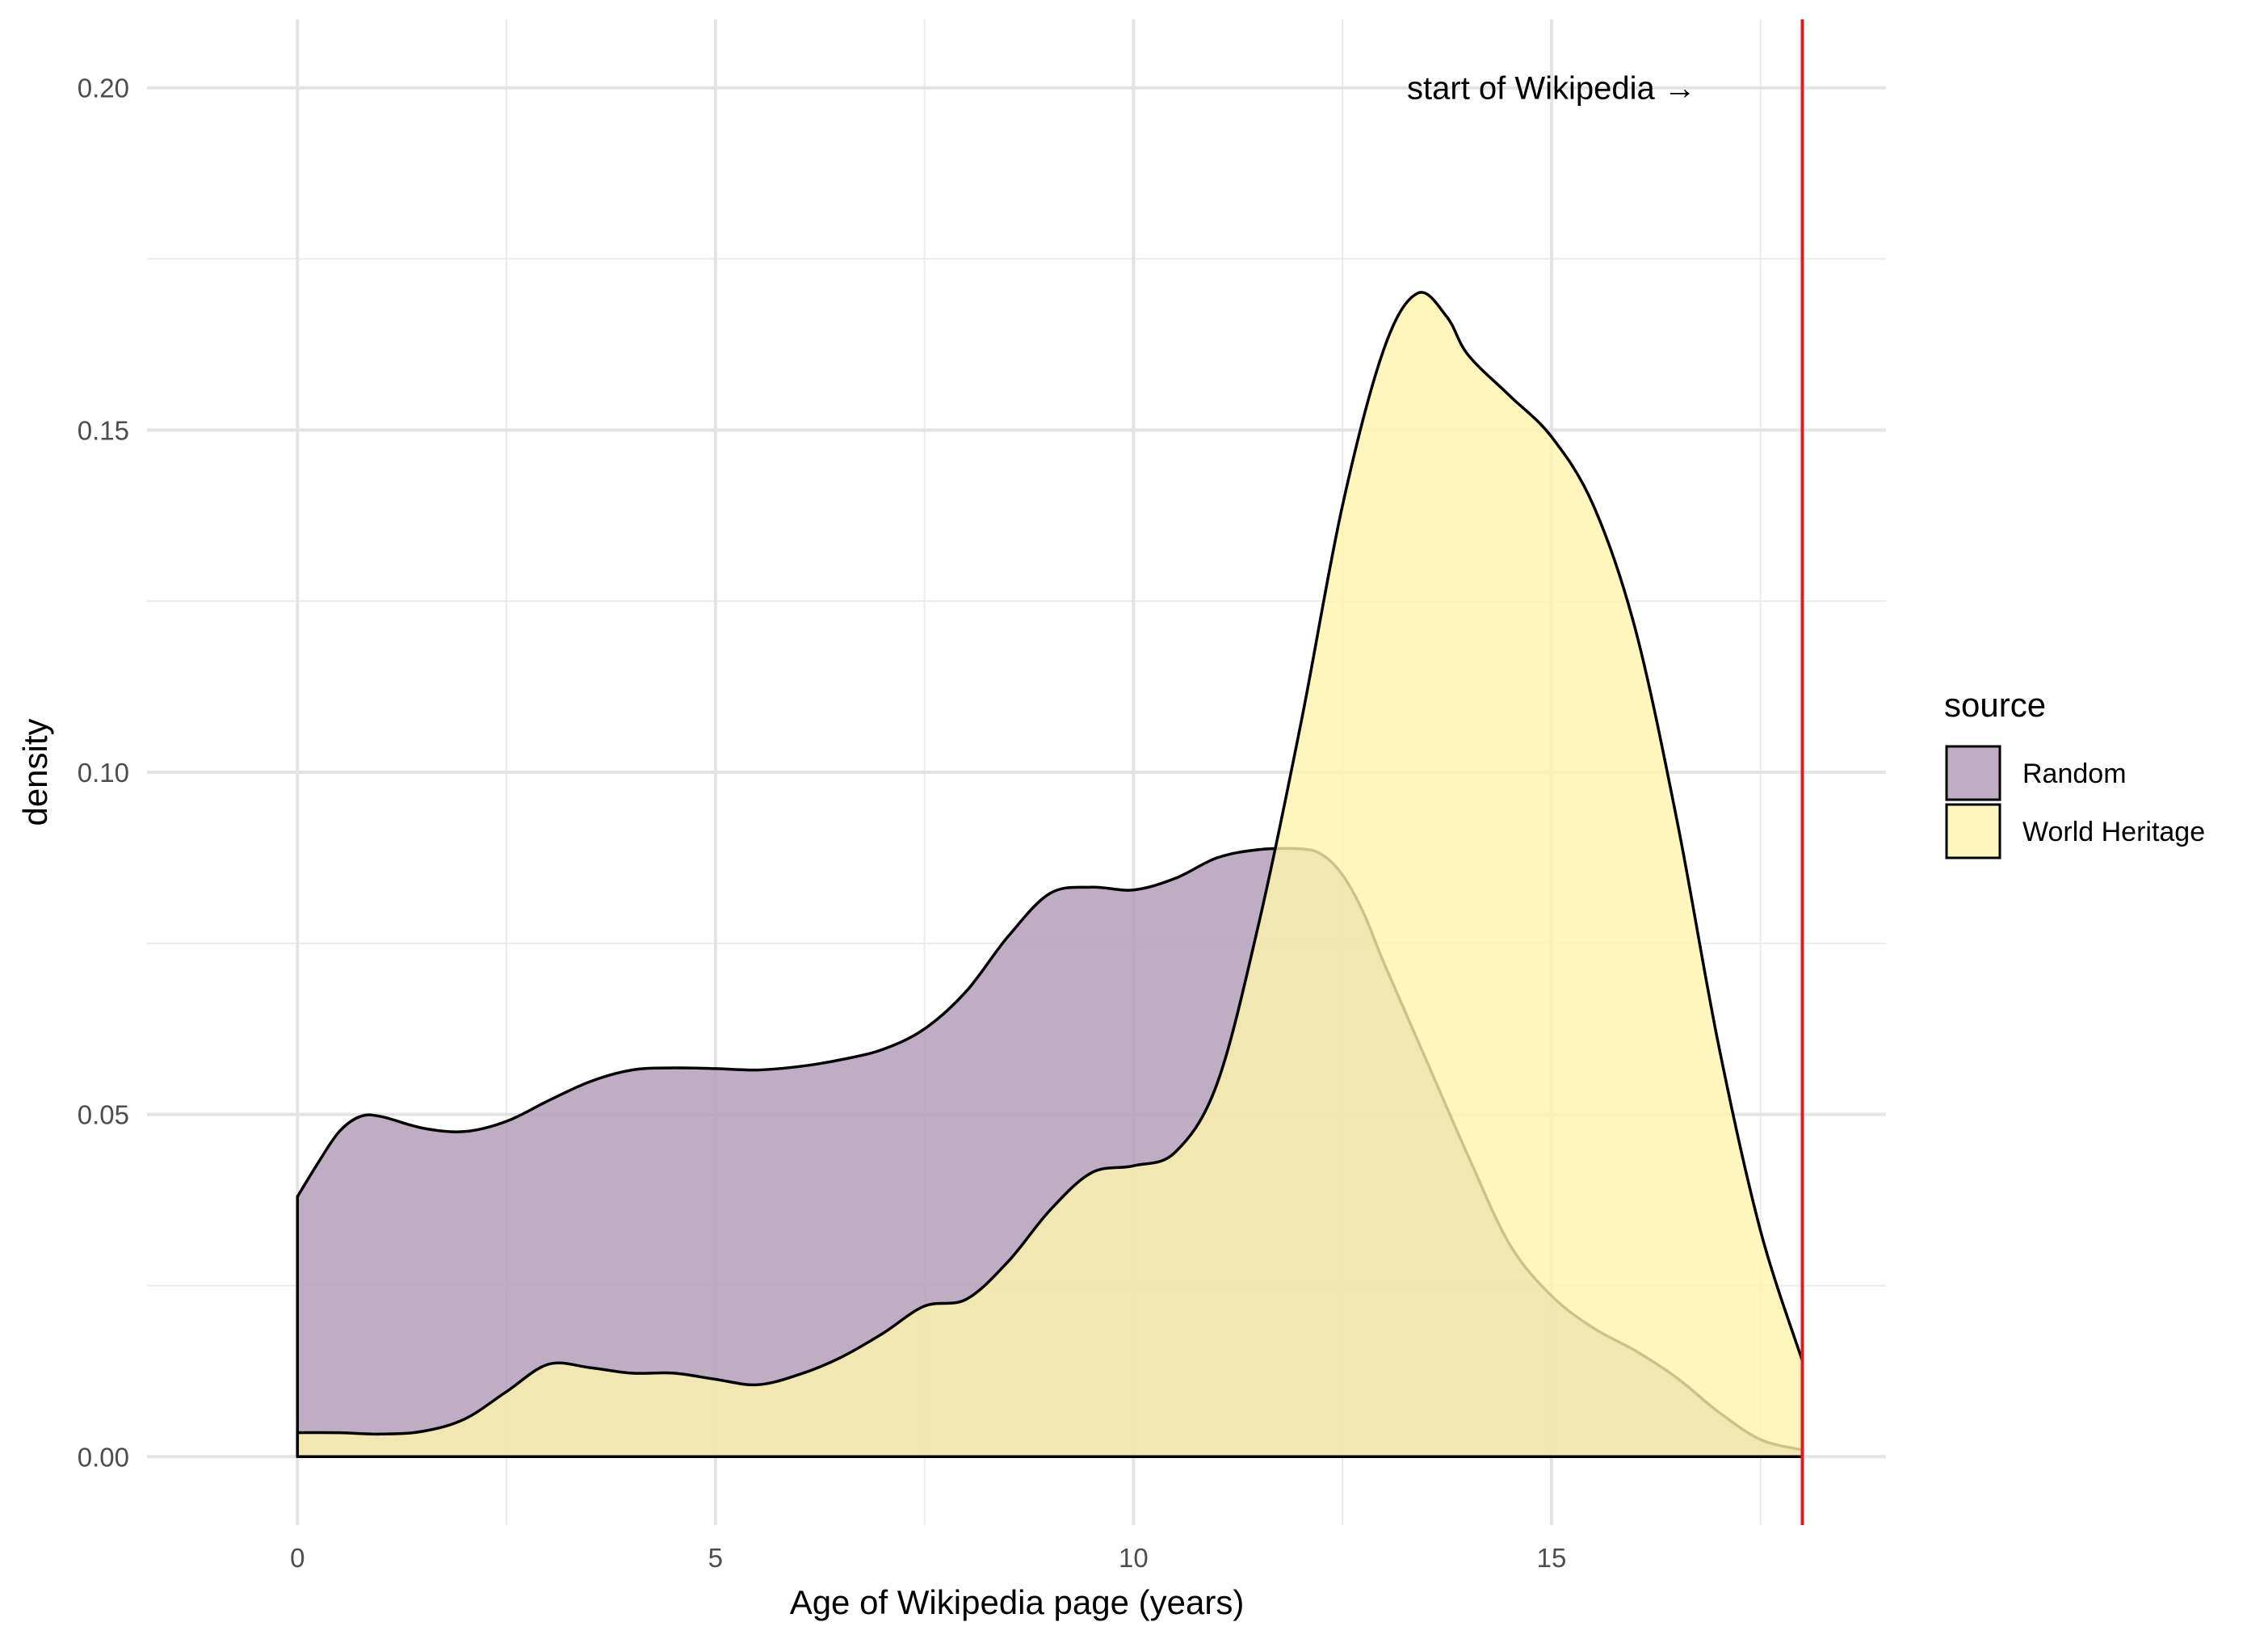 The height and width of the screenshot is (1639, 2268). I want to click on legend: source Random World Heritage, so click(2074, 772).